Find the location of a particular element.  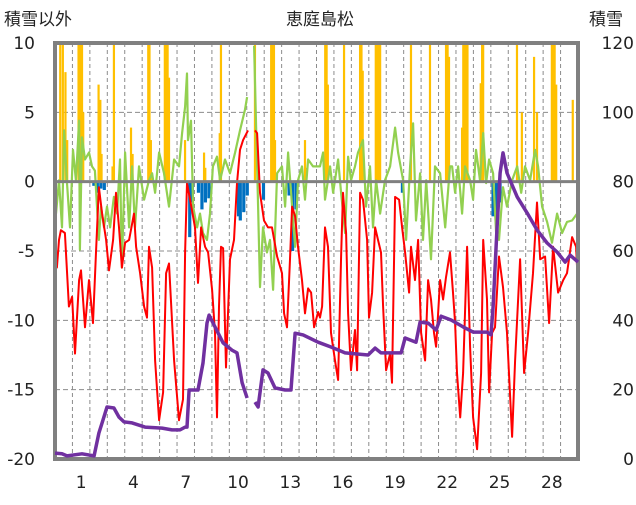

green-series-line is located at coordinates (151, 170).